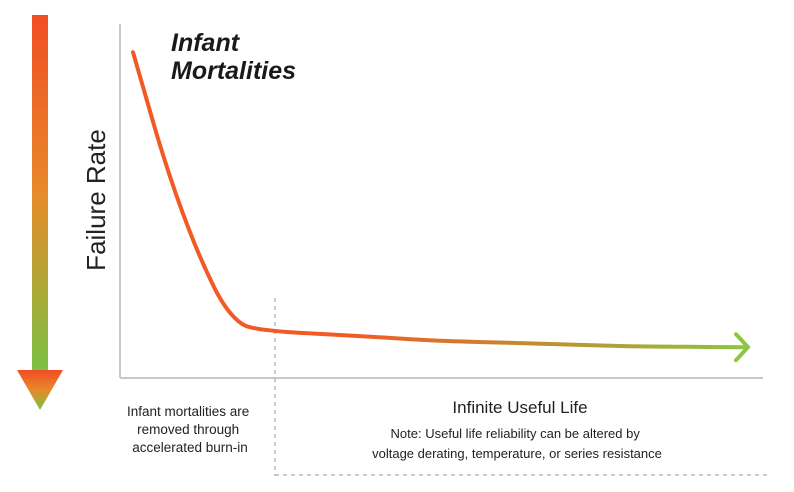  I want to click on down-arrow-gradient-icon, so click(40, 212).